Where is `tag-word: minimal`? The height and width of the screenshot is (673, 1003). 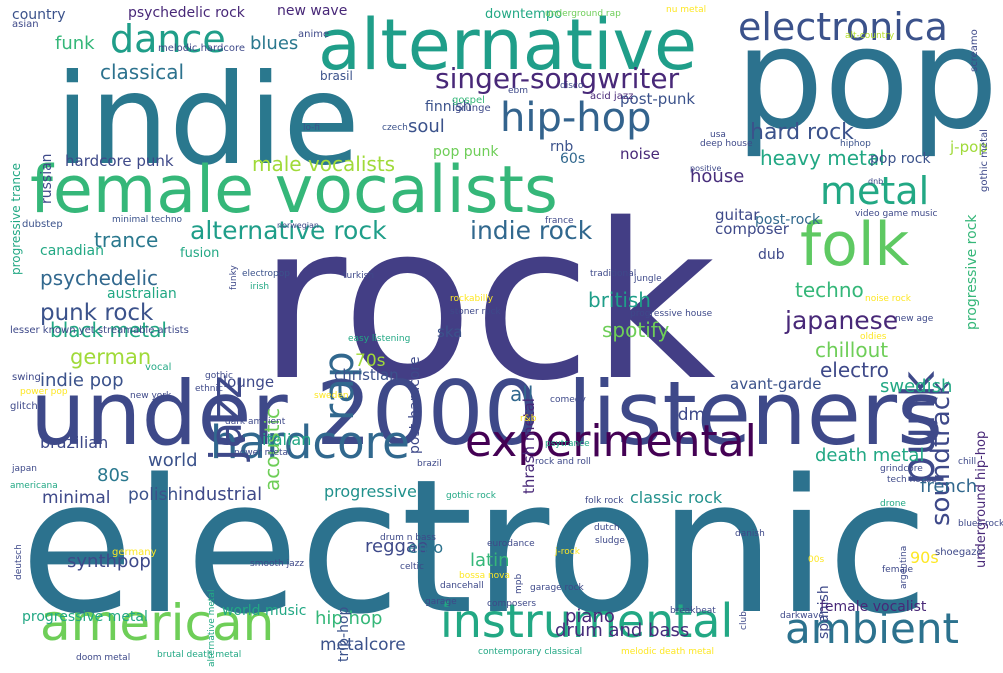
tag-word: minimal is located at coordinates (76, 498).